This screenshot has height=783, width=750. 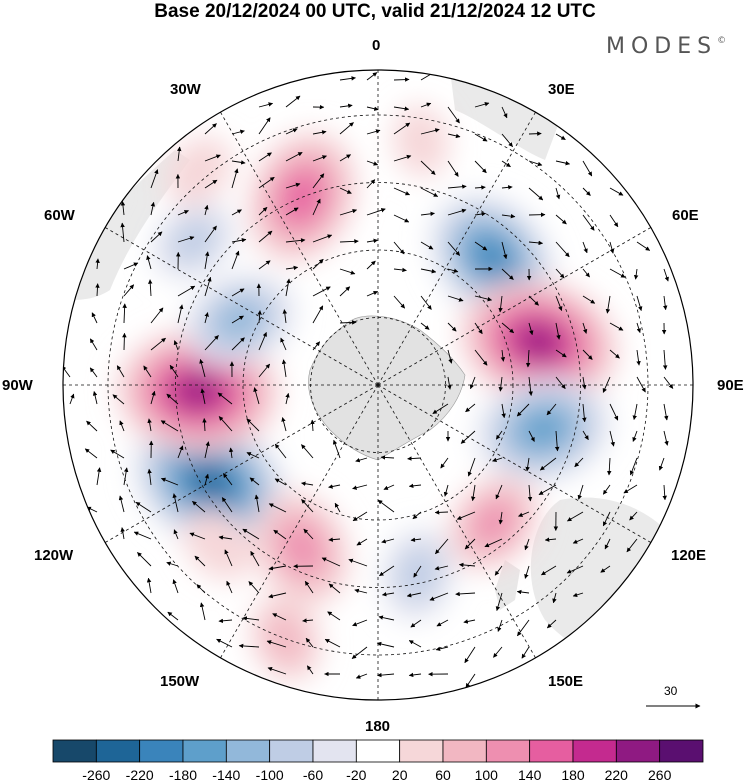 I want to click on reference-vector-label: 30, so click(x=671, y=691).